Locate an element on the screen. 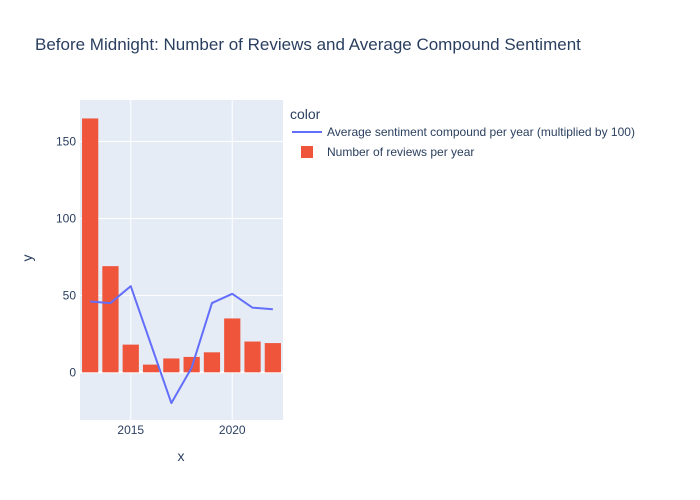 The height and width of the screenshot is (500, 700). legend-label-bar: Number of reviews per year is located at coordinates (400, 152).